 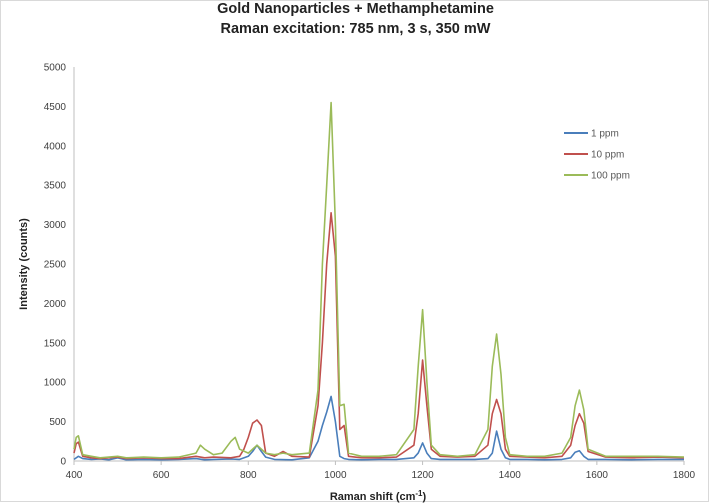 I want to click on x-tick-label: 1400, so click(x=510, y=475).